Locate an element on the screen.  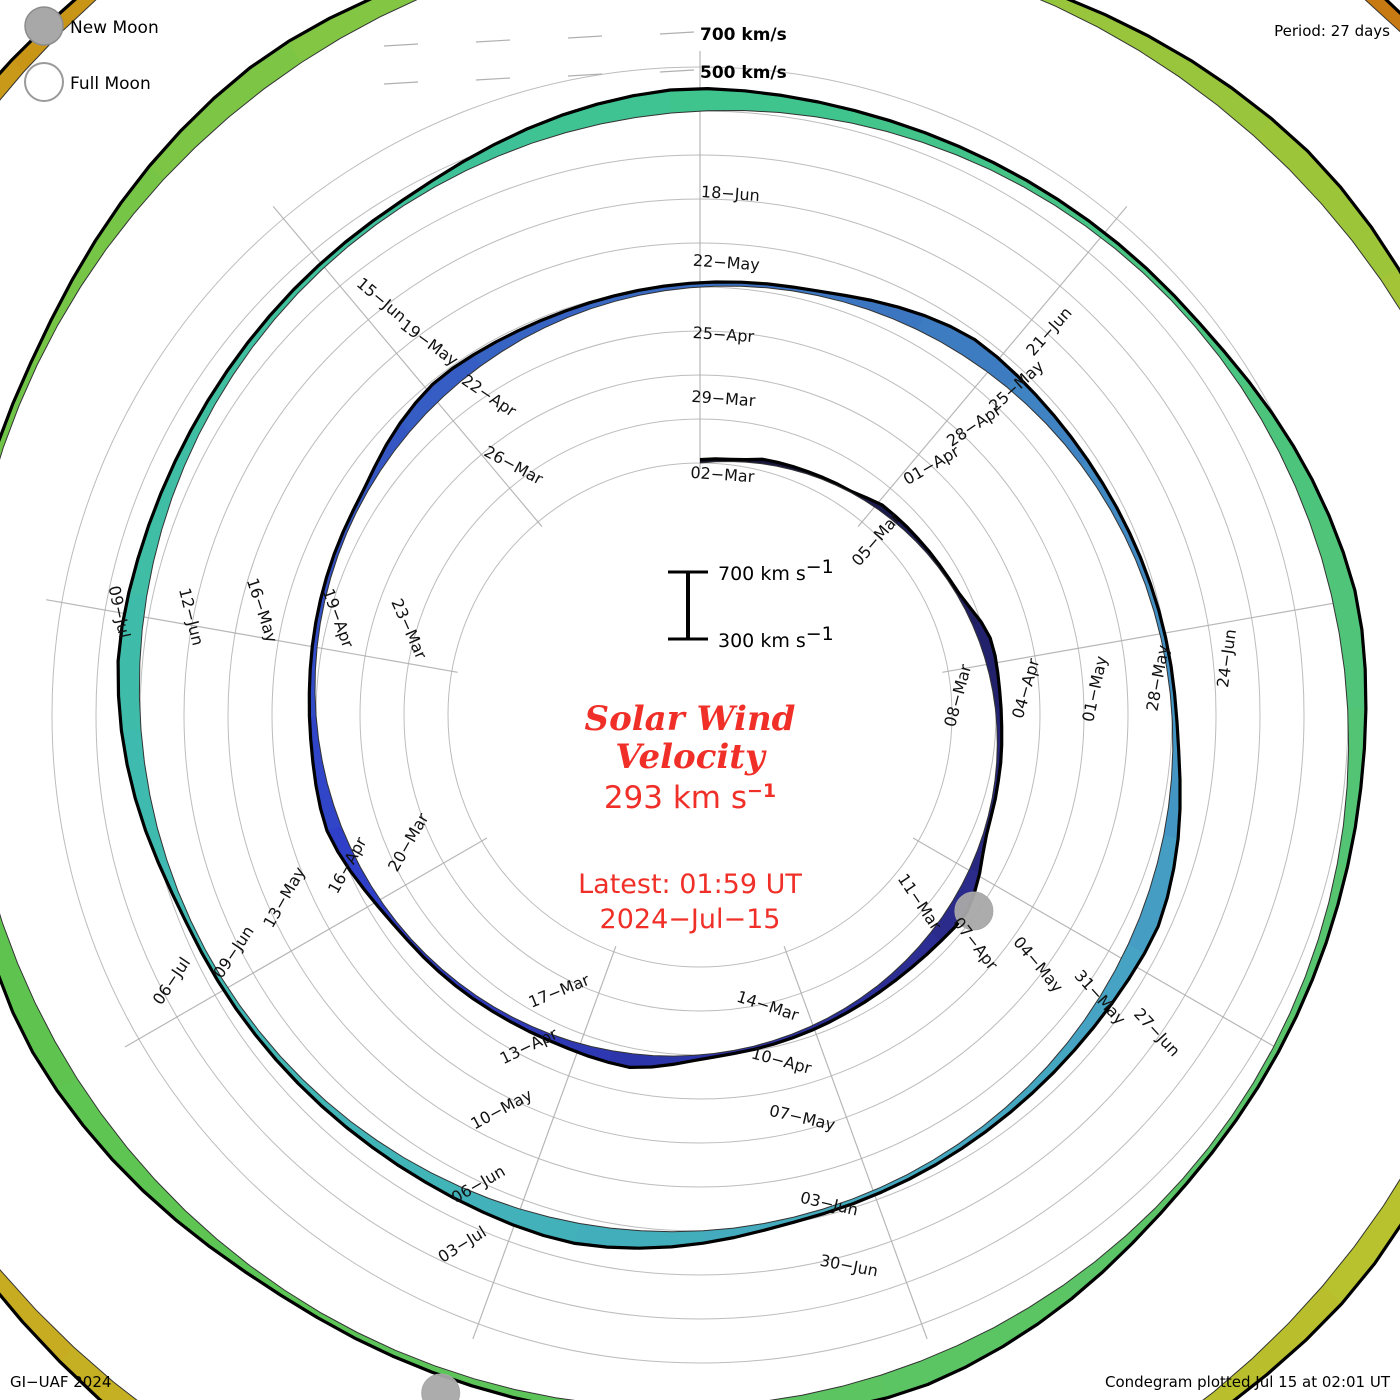
full-moon-icon is located at coordinates (44, 82).